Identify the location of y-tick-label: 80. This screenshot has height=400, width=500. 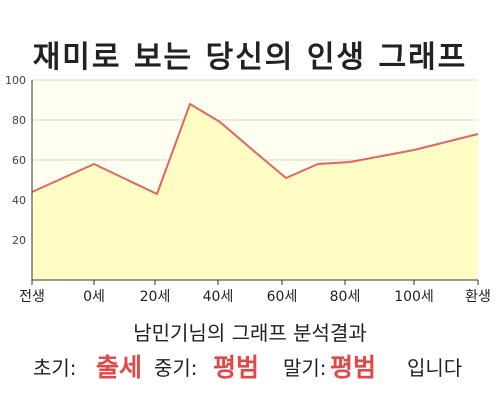
(19, 120).